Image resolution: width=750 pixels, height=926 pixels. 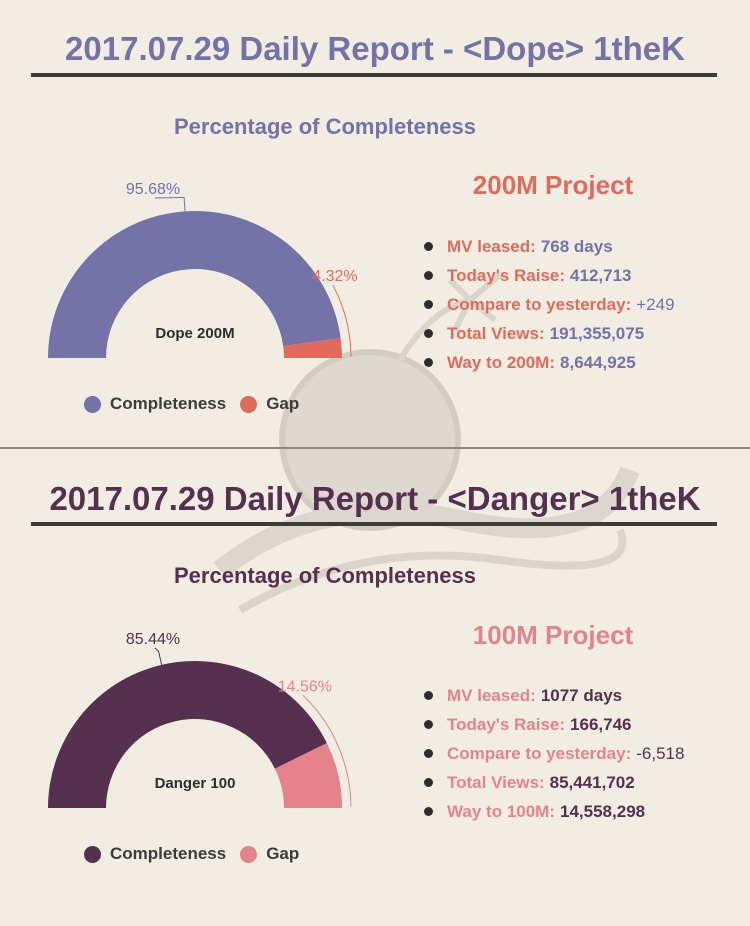 What do you see at coordinates (305, 686) in the screenshot?
I see `chart-value-label: 14.56%` at bounding box center [305, 686].